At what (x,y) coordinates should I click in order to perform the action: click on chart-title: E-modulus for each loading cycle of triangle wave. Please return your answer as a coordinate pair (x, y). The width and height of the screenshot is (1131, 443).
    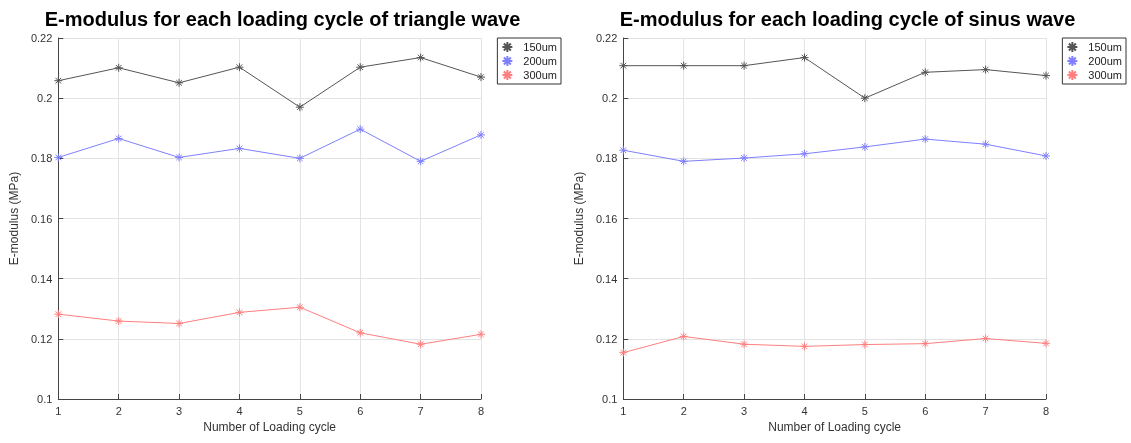
    Looking at the image, I should click on (282, 19).